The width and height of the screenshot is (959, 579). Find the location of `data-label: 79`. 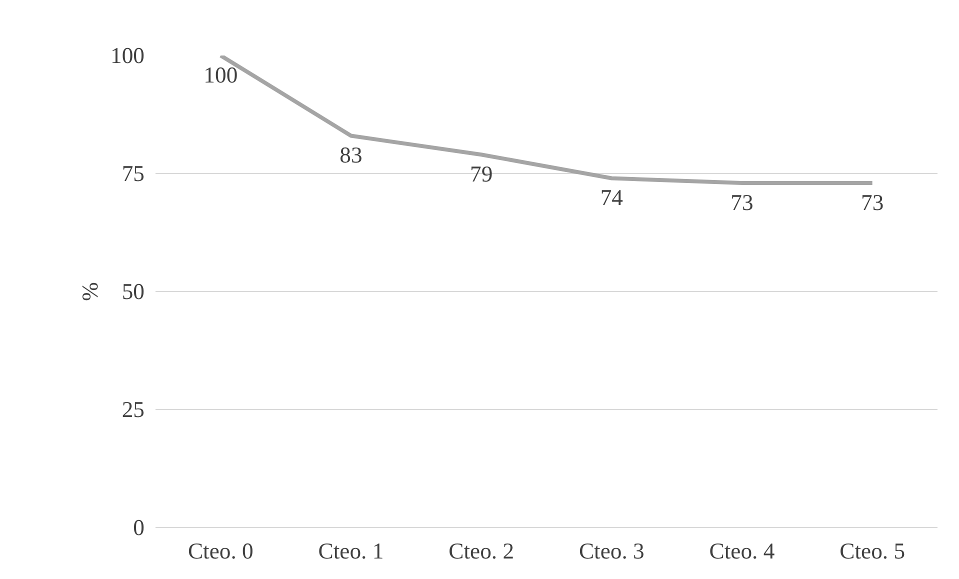

data-label: 79 is located at coordinates (481, 174).